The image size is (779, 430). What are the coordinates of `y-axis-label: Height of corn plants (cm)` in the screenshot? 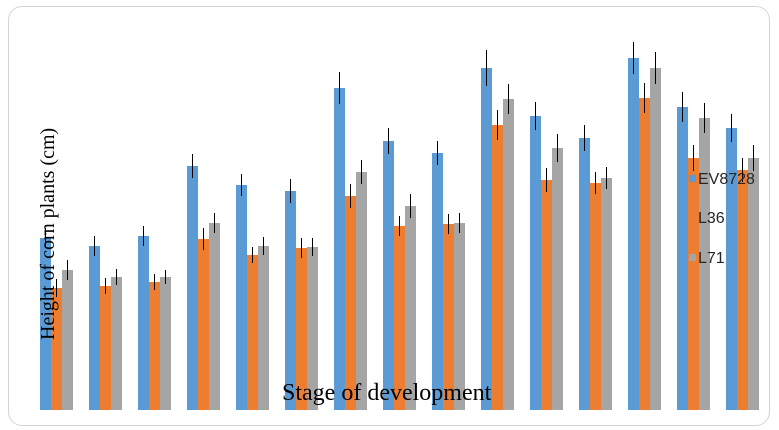 It's located at (48, 234).